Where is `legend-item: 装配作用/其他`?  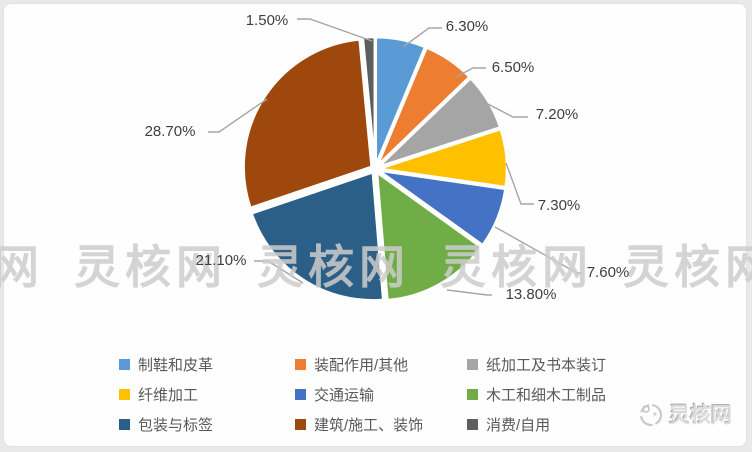
legend-item: 装配作用/其他 is located at coordinates (381, 364).